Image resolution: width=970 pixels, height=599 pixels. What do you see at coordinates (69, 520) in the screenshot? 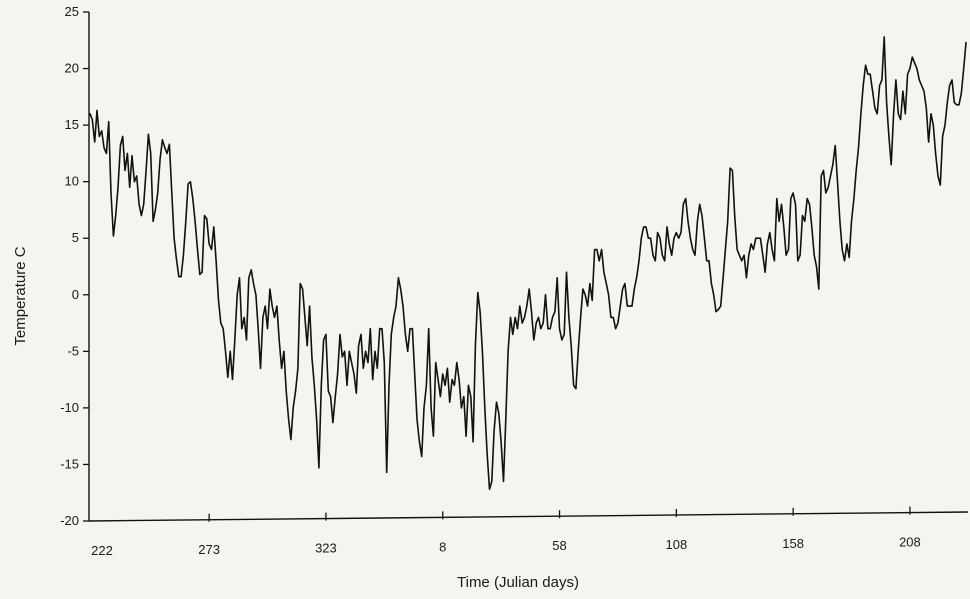
I see `y-tick-label: -20` at bounding box center [69, 520].